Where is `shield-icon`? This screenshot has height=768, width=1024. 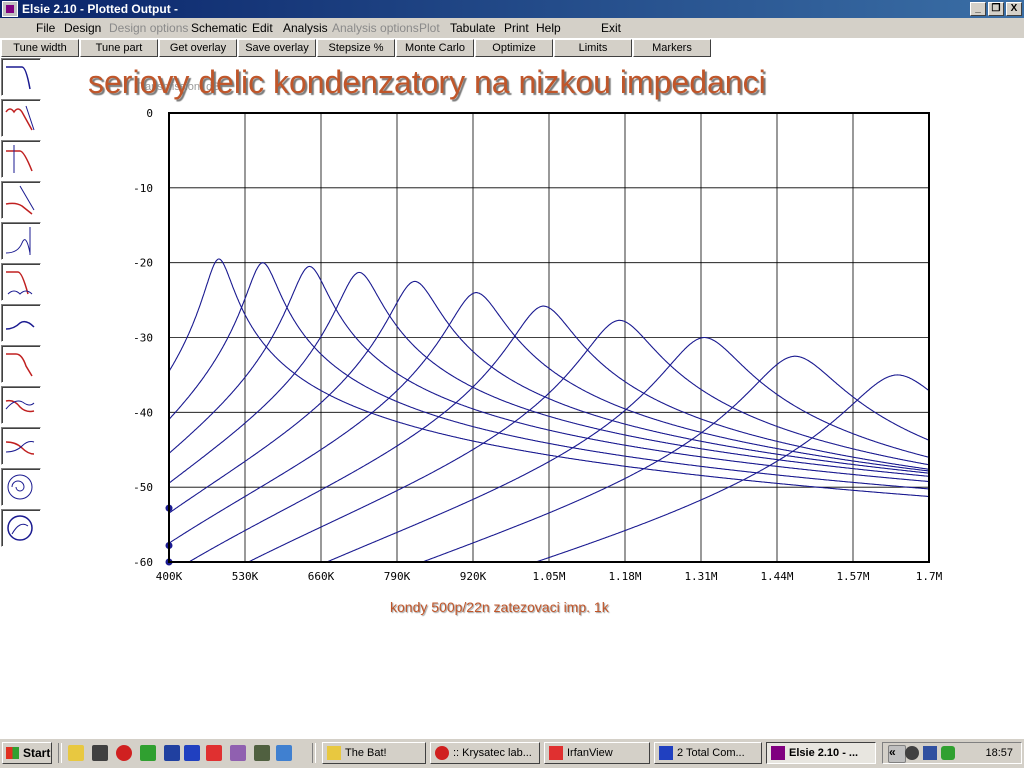
shield-icon is located at coordinates (930, 753).